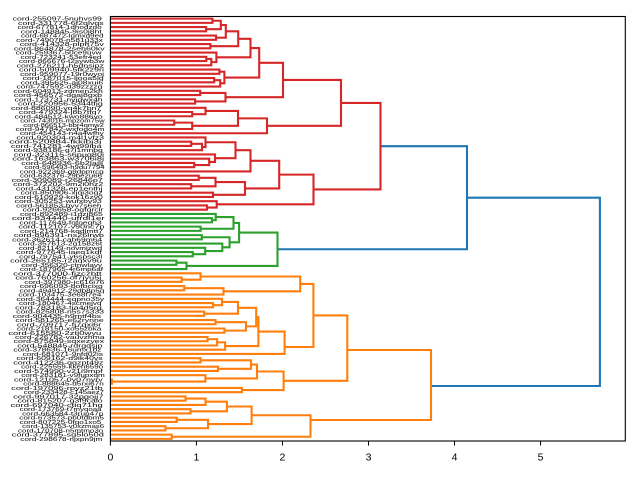  I want to click on svg-text: cord-456572-dgaj8gxb, so click(58, 96).